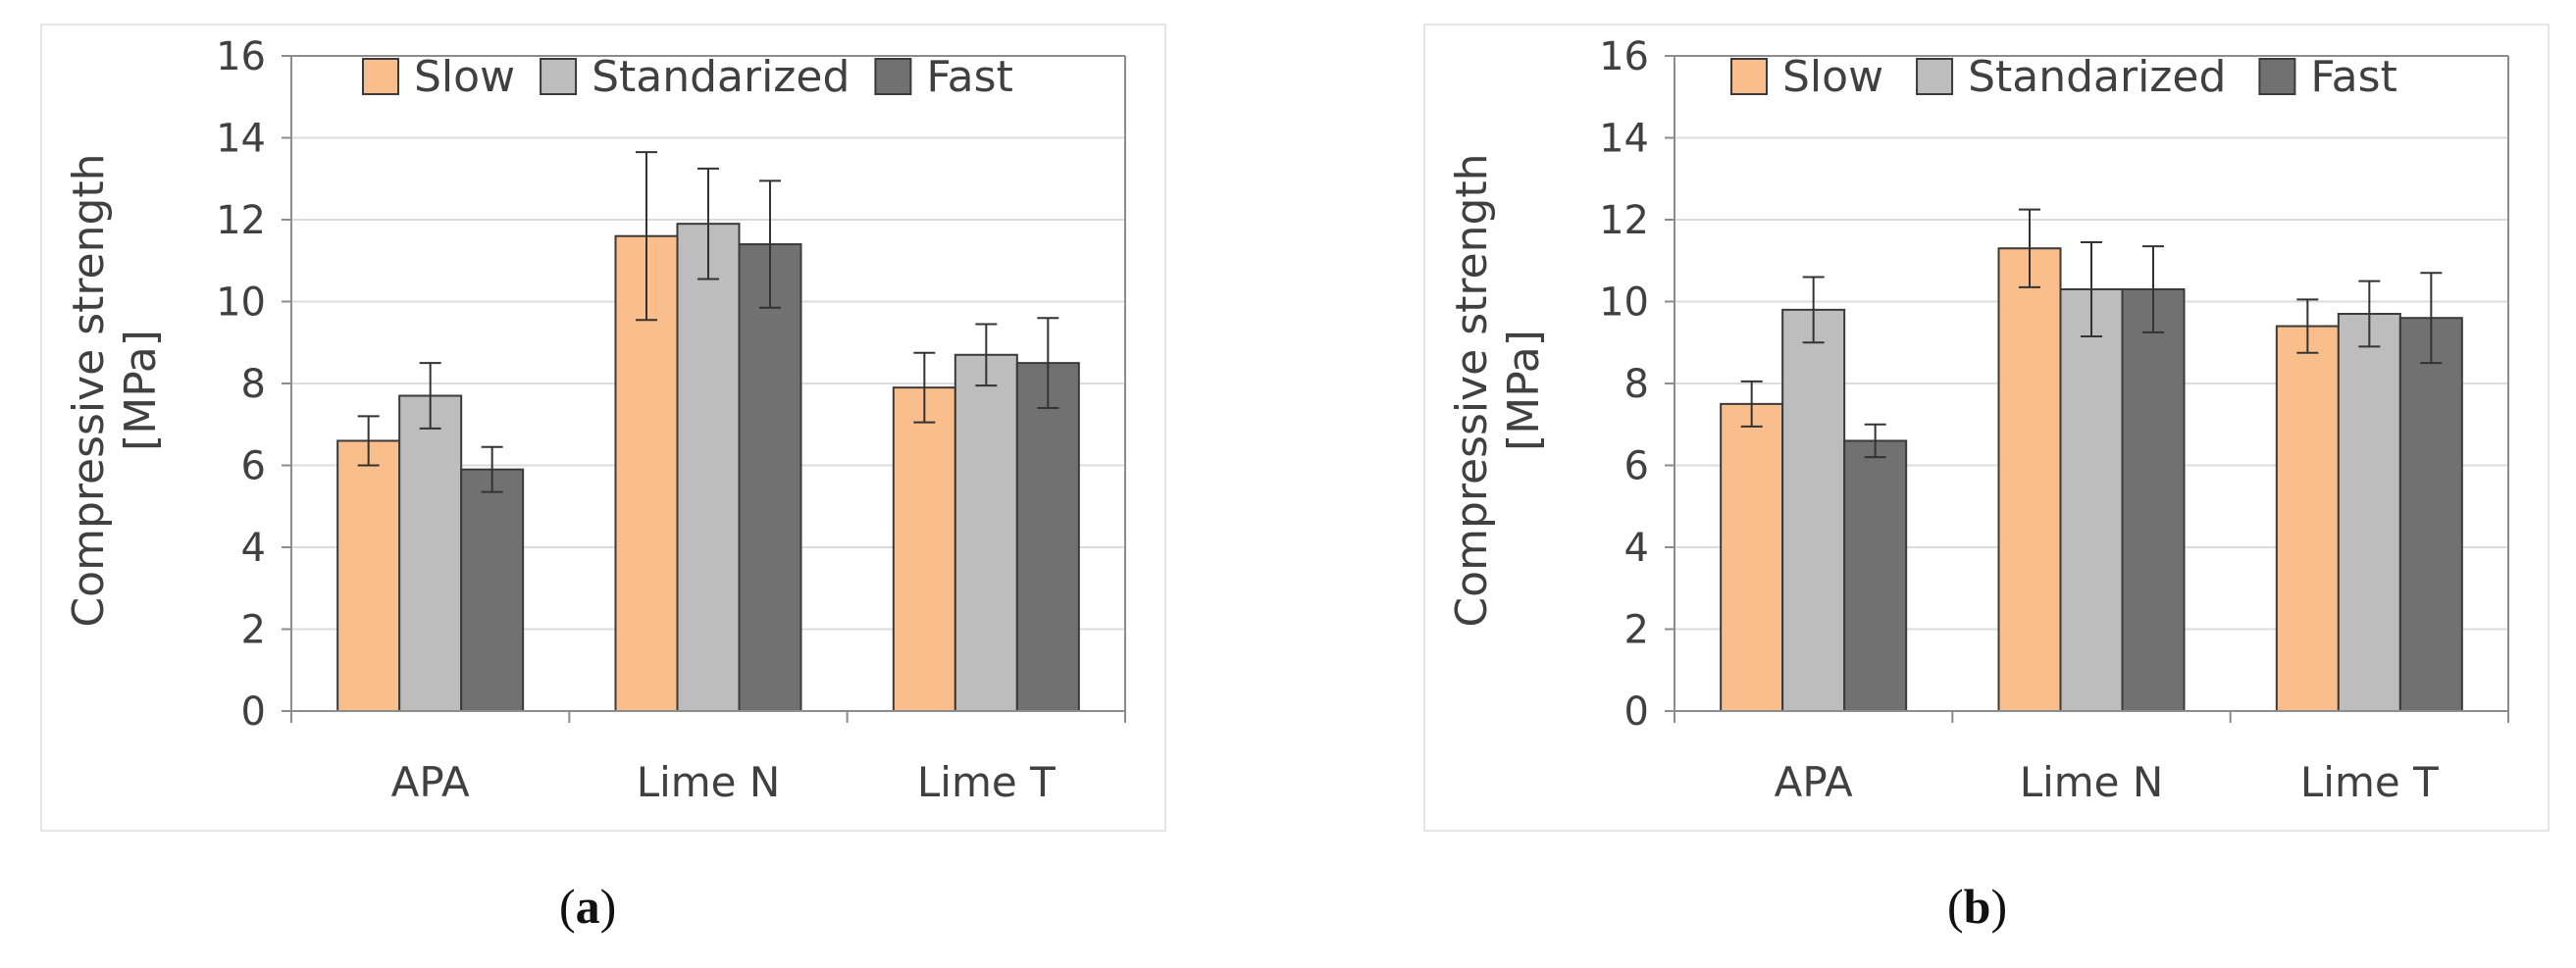  What do you see at coordinates (1624, 139) in the screenshot?
I see `chart-b-ytick-label: 14` at bounding box center [1624, 139].